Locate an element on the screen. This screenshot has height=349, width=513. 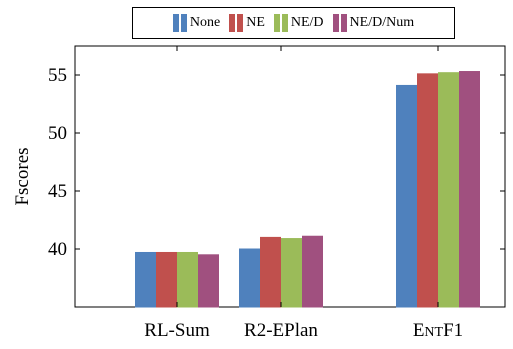
legend-label: NE is located at coordinates (255, 22).